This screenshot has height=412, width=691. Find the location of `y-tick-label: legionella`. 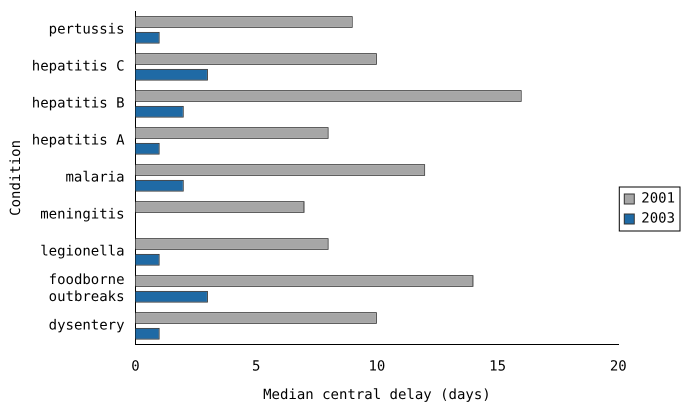

y-tick-label: legionella is located at coordinates (82, 252).